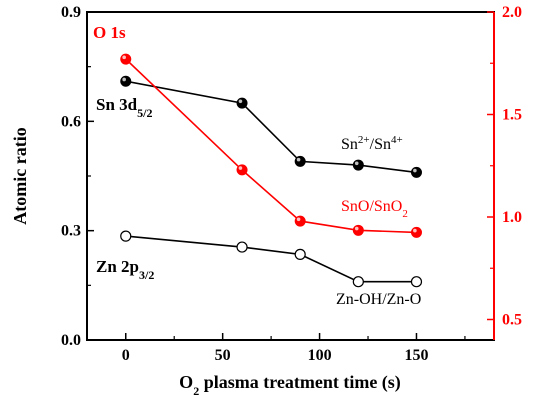 The height and width of the screenshot is (402, 550). I want to click on annotation-zn-ratio: Zn-OH/Zn-O, so click(378, 299).